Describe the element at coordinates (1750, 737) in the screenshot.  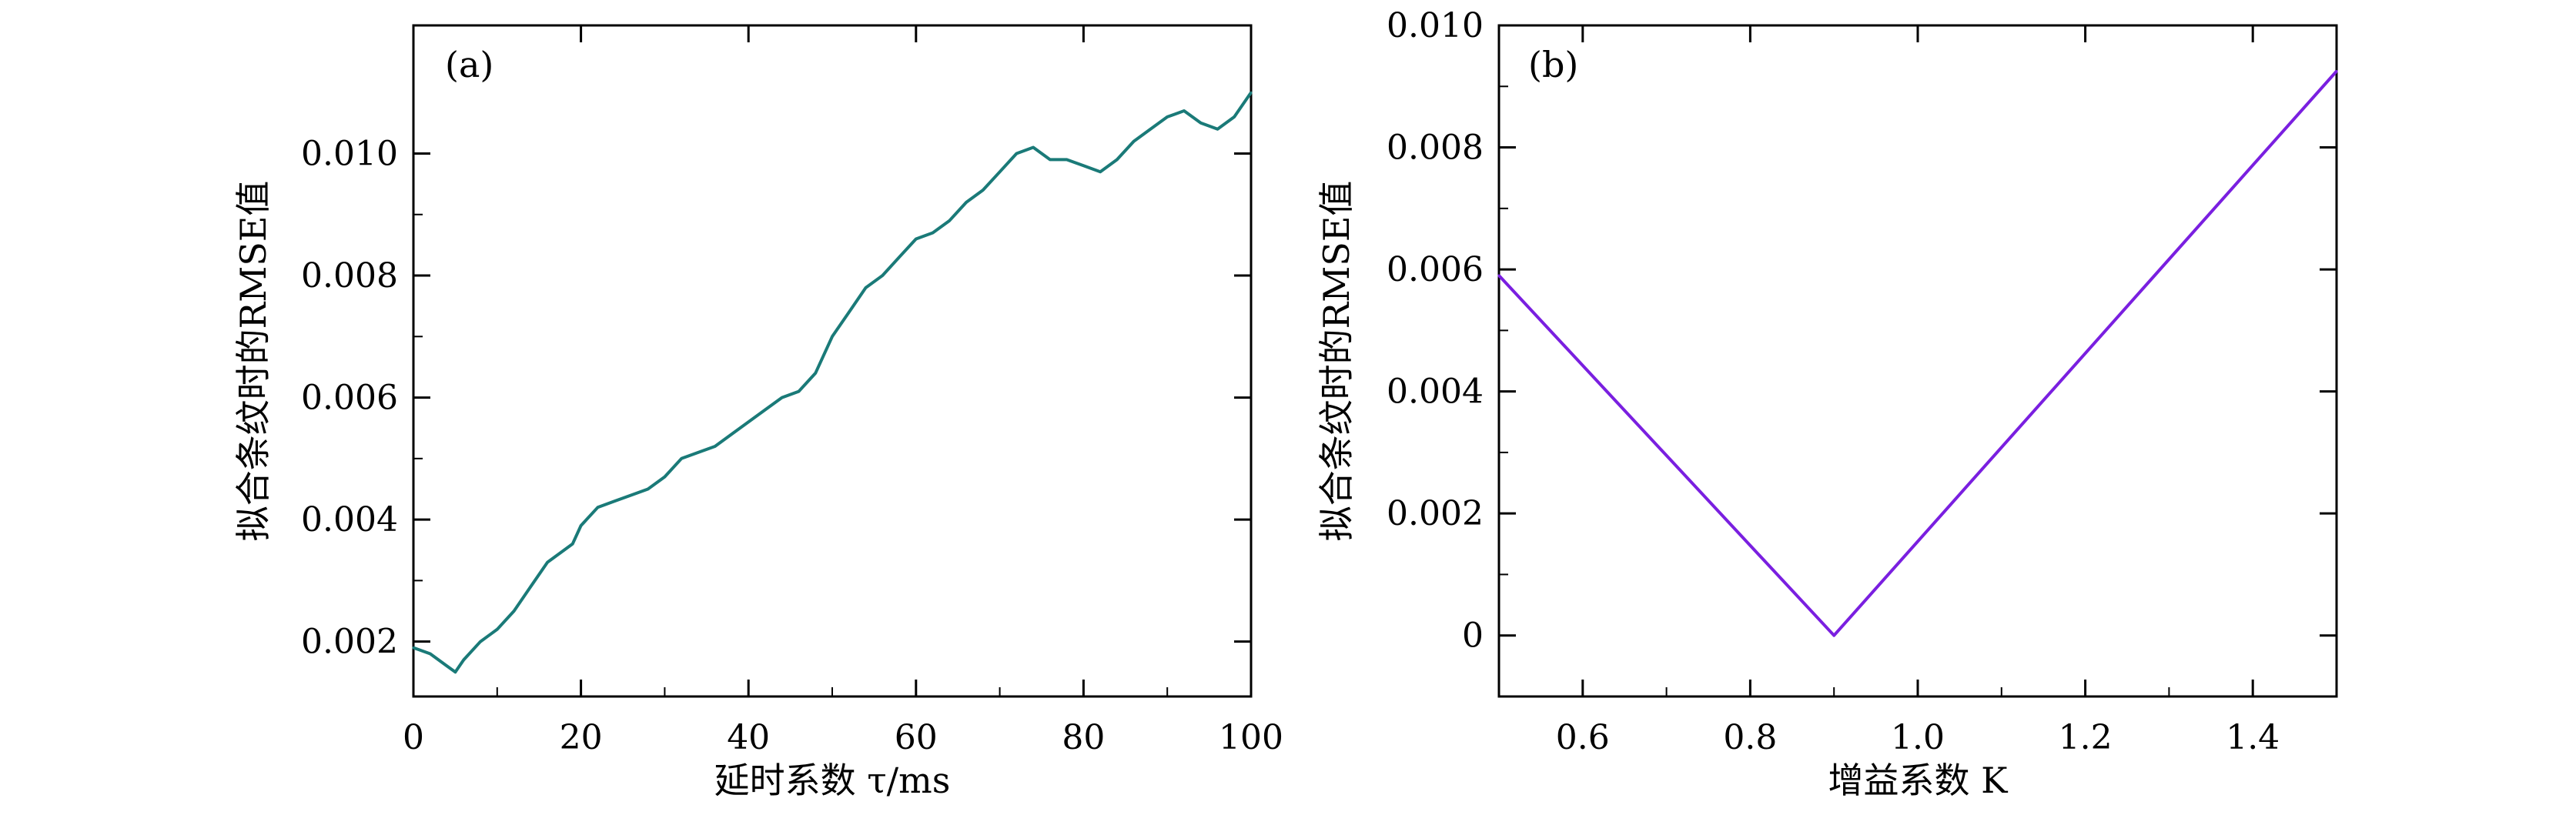
I see `x-tick-label: 0.8` at that location.